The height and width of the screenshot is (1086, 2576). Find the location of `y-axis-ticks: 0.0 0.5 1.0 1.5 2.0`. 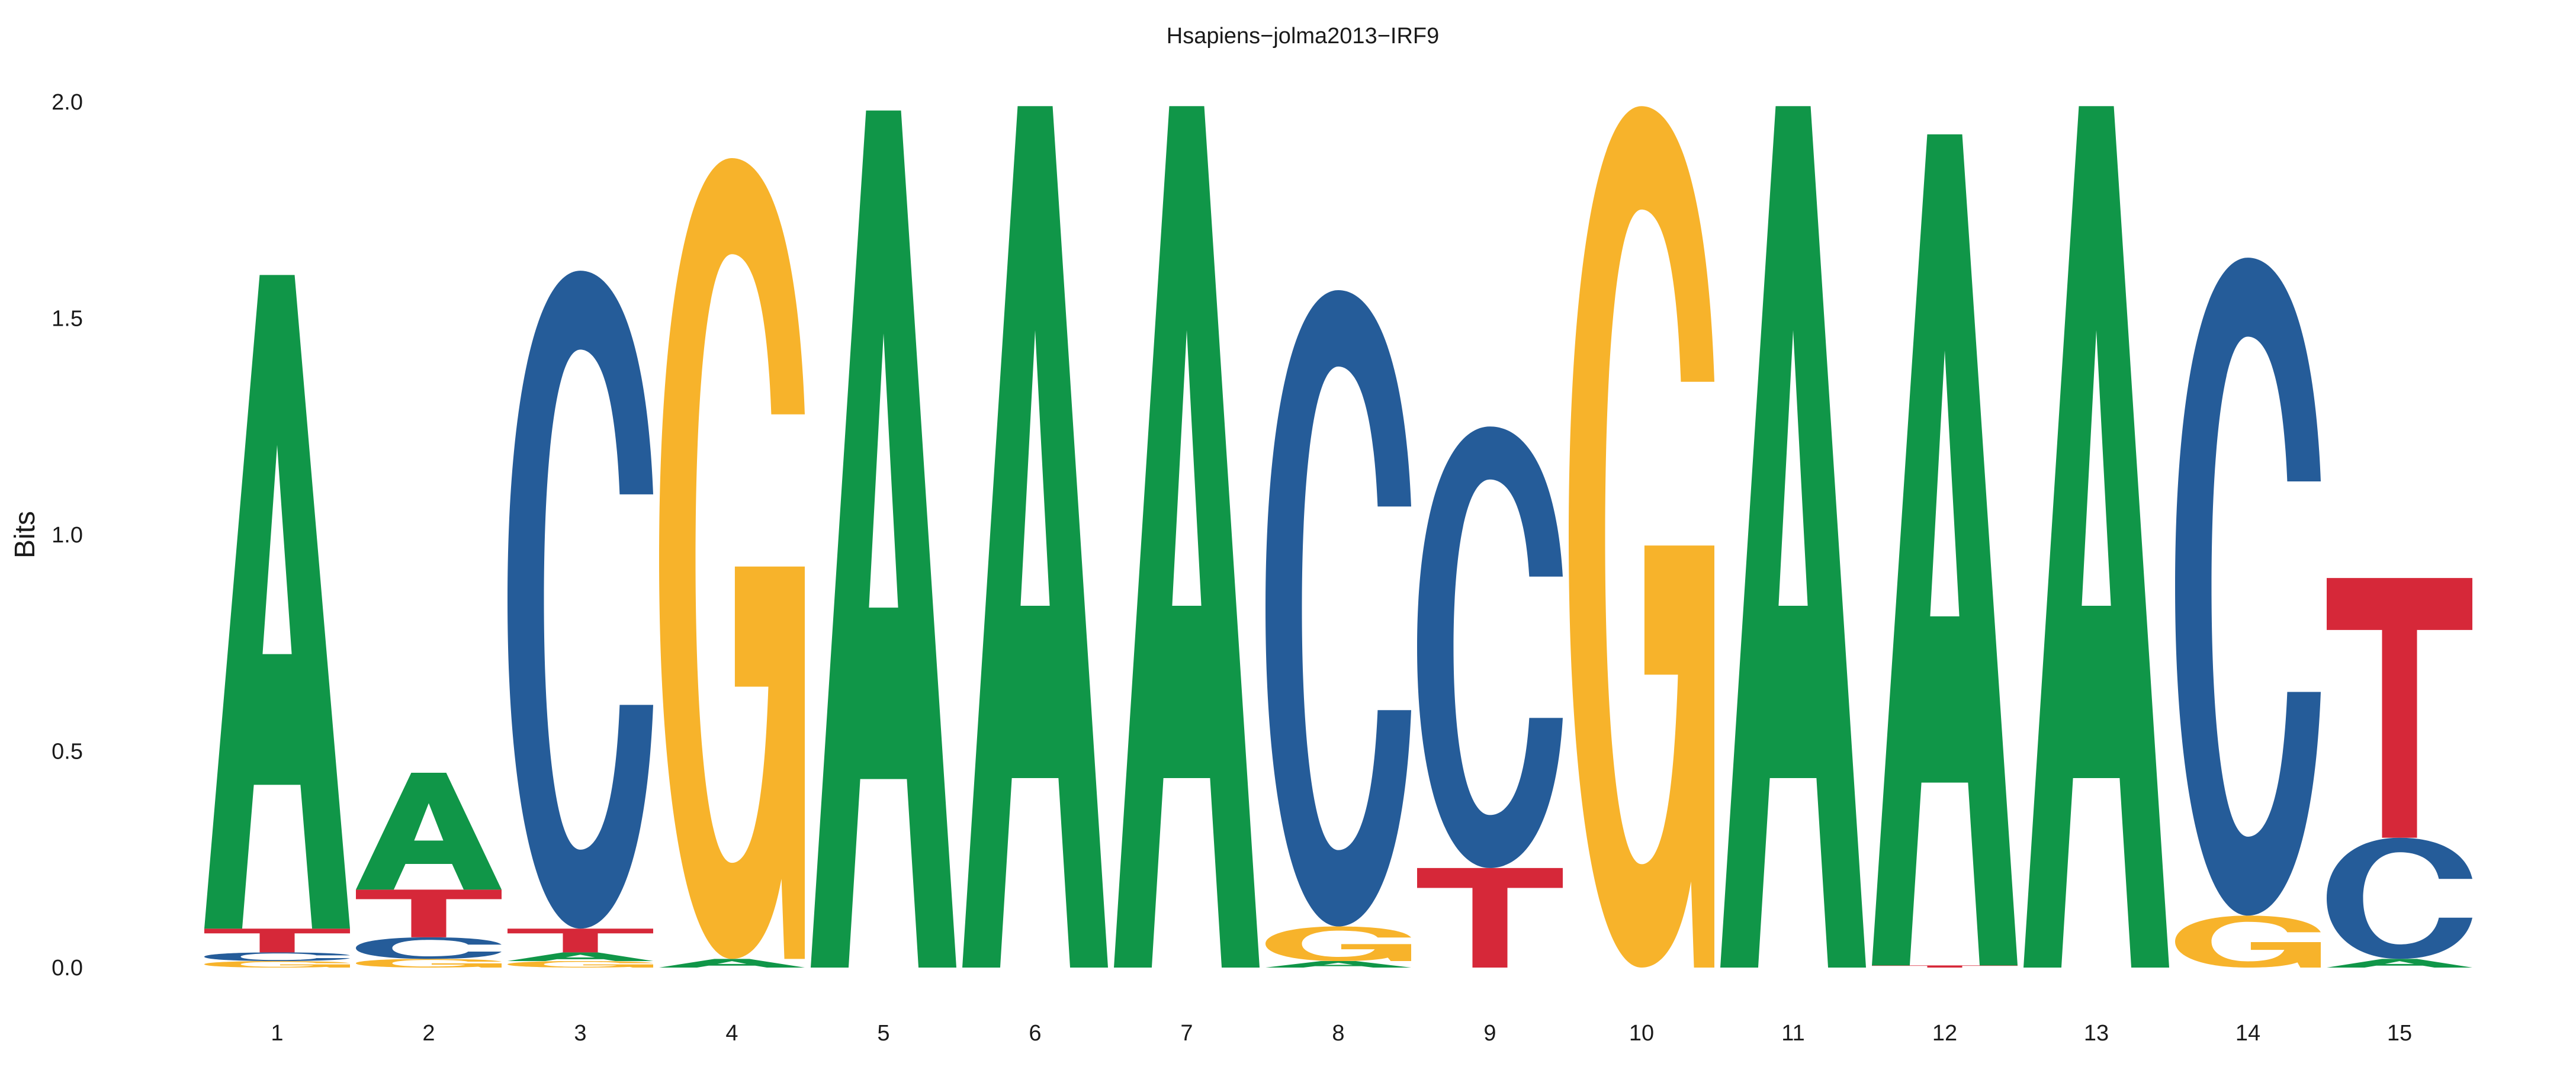

y-axis-ticks: 0.0 0.5 1.0 1.5 2.0 is located at coordinates (67, 535).